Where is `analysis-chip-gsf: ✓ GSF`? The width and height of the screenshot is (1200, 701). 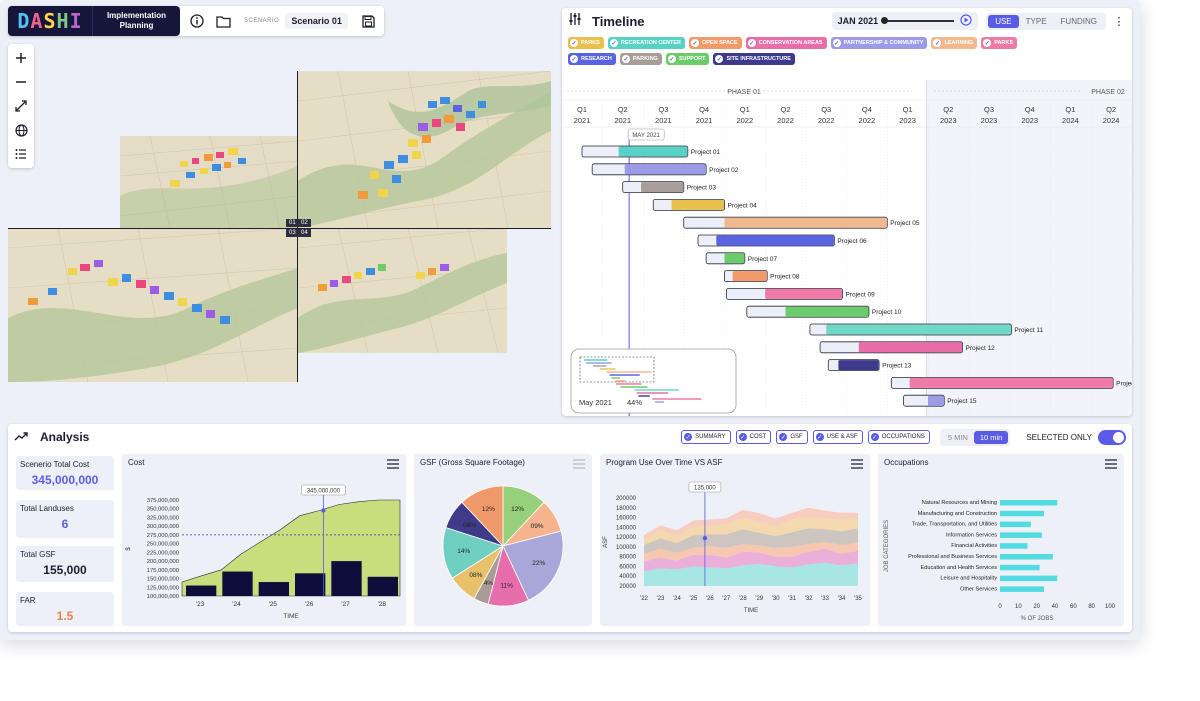 analysis-chip-gsf: ✓ GSF is located at coordinates (792, 437).